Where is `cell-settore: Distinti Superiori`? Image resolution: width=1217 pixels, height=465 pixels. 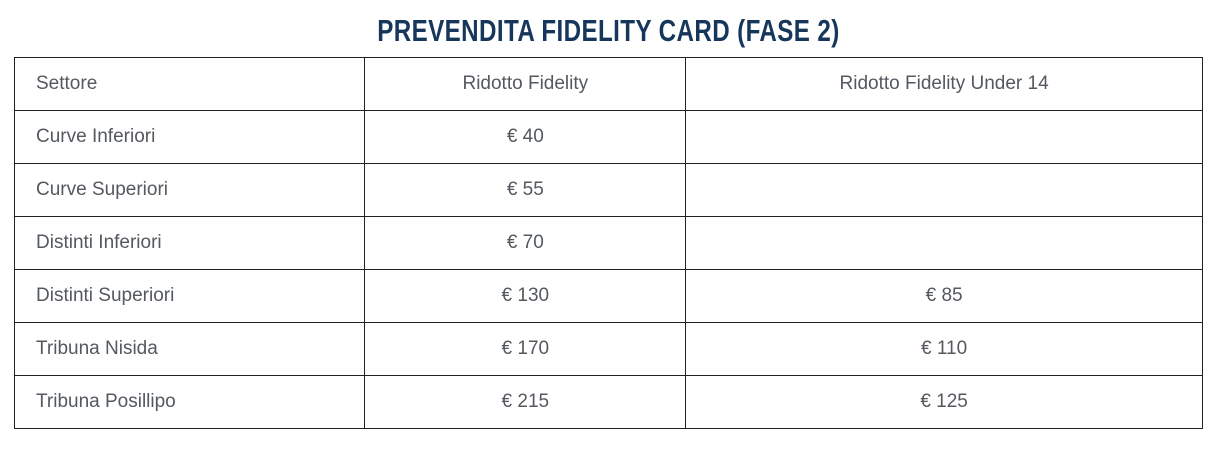 cell-settore: Distinti Superiori is located at coordinates (189, 296).